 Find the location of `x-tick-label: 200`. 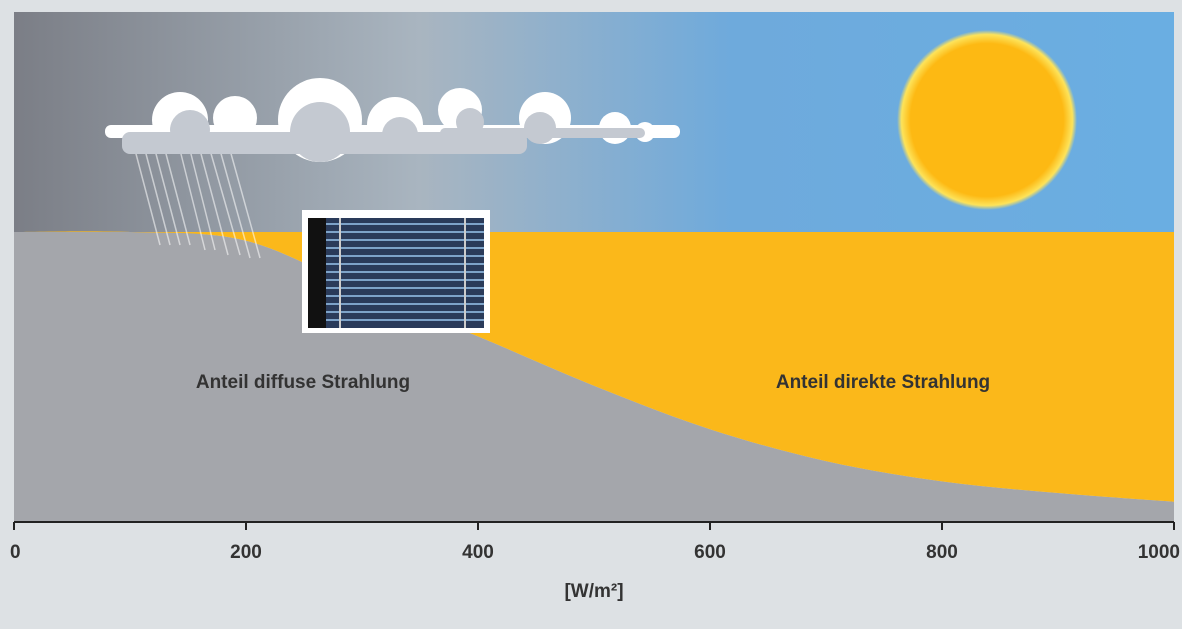

x-tick-label: 200 is located at coordinates (246, 552).